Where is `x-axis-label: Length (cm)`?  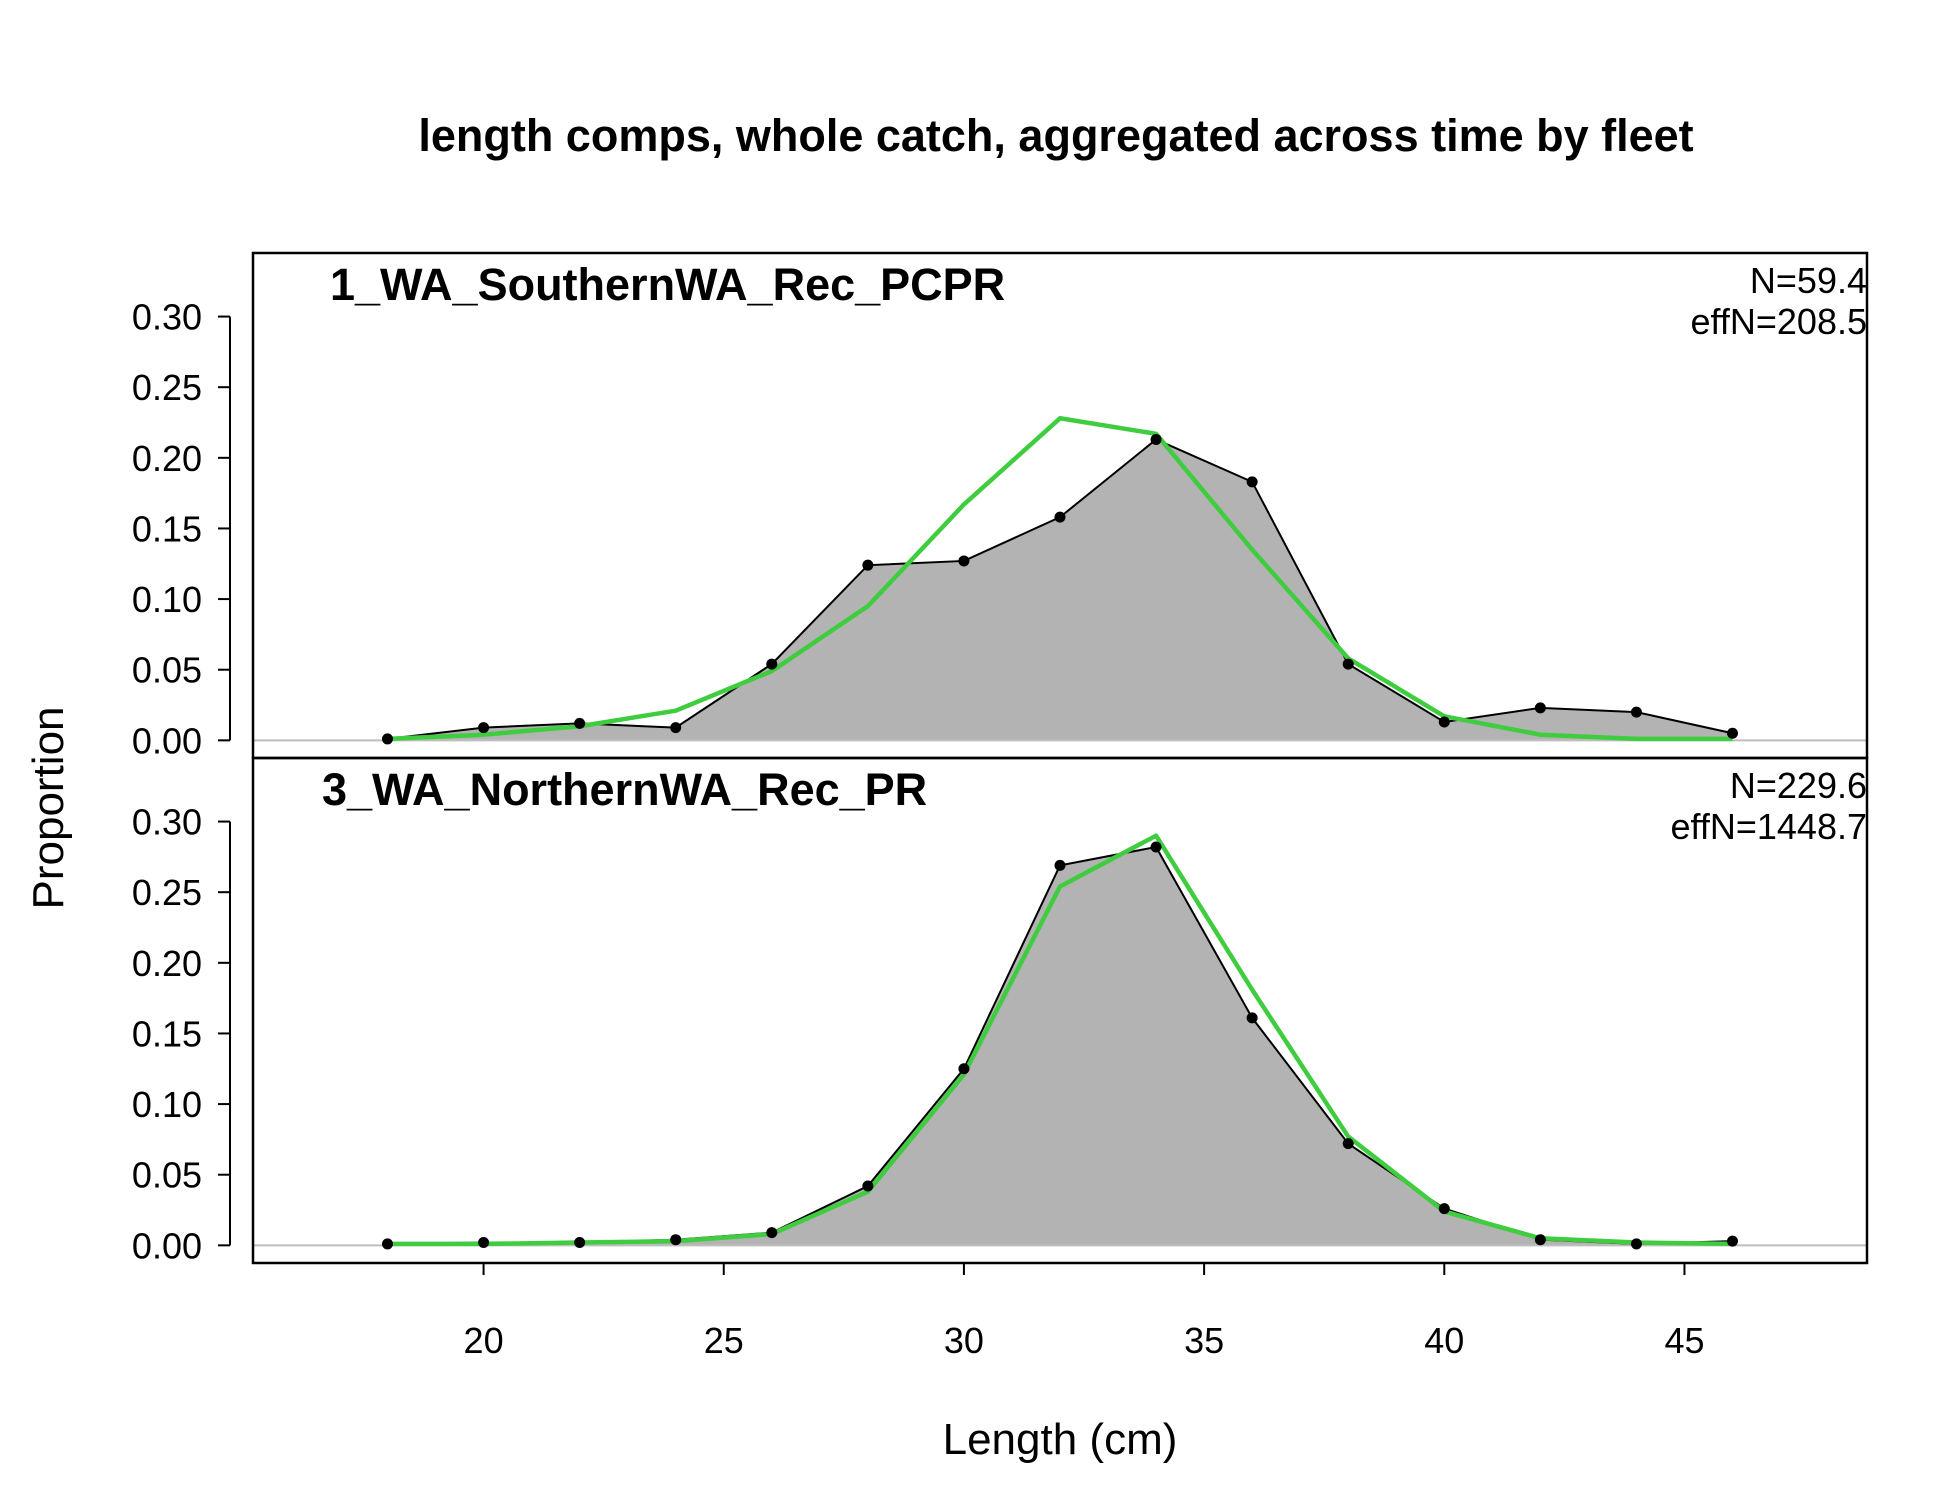 x-axis-label: Length (cm) is located at coordinates (1060, 1439).